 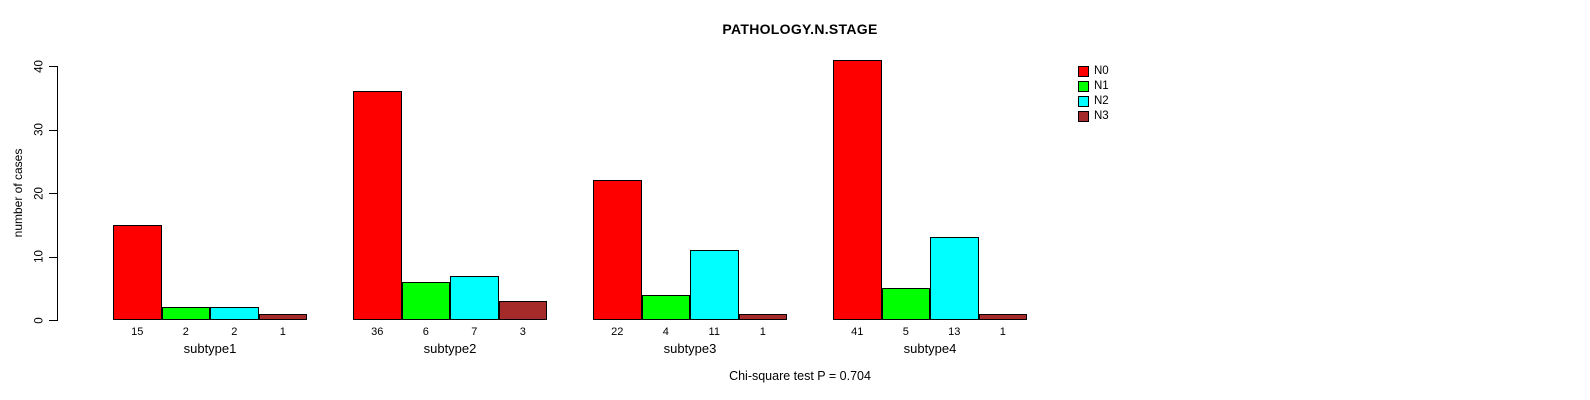 What do you see at coordinates (1002, 316) in the screenshot?
I see `bar-subtype4-N3` at bounding box center [1002, 316].